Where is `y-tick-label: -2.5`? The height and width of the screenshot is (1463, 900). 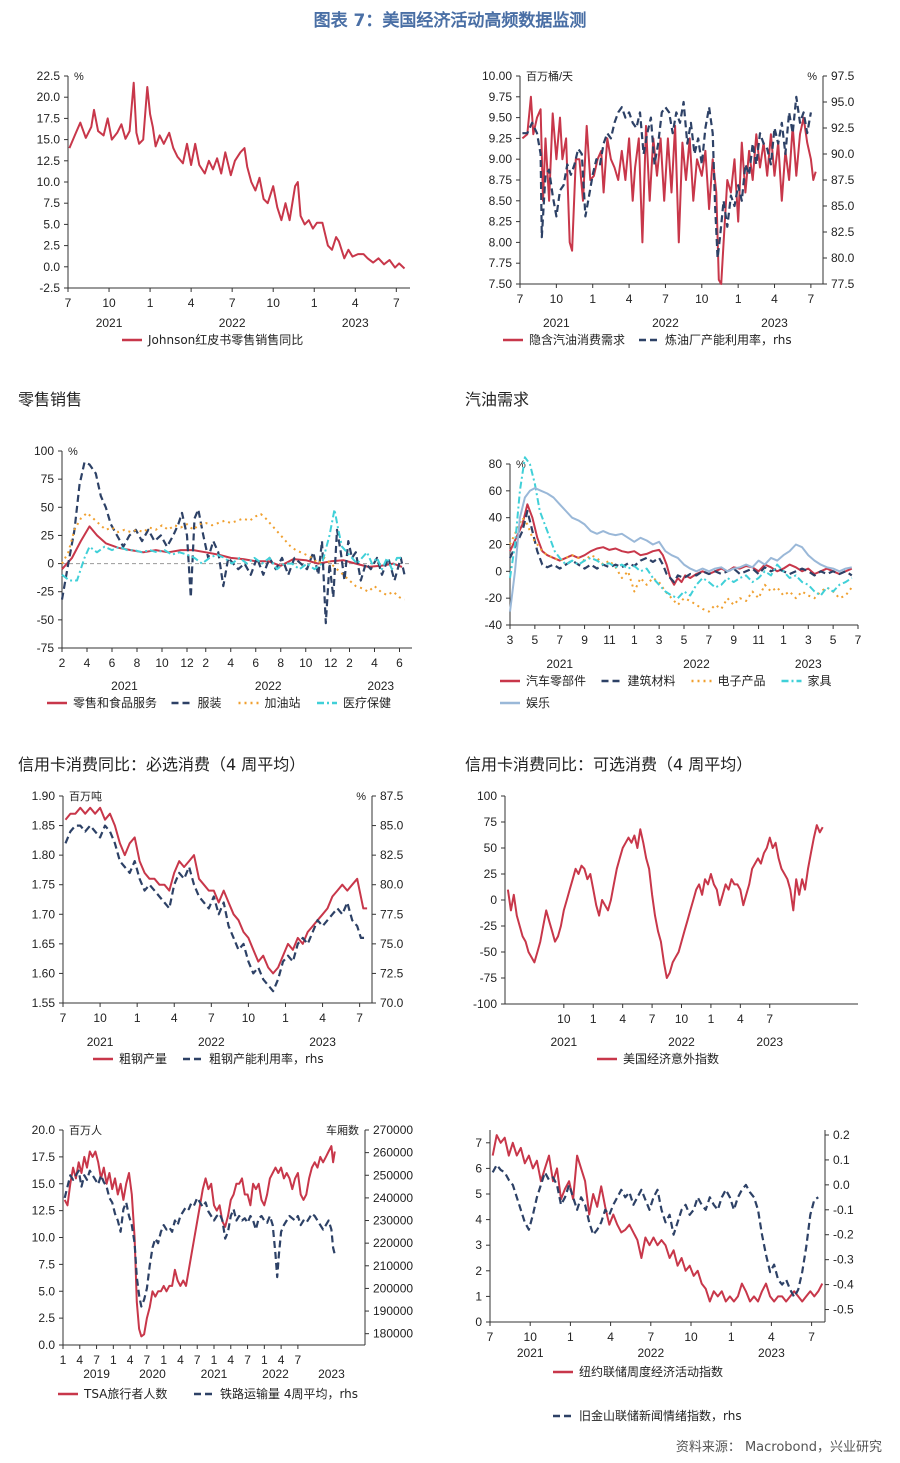
y-tick-label: -2.5 is located at coordinates (49, 288).